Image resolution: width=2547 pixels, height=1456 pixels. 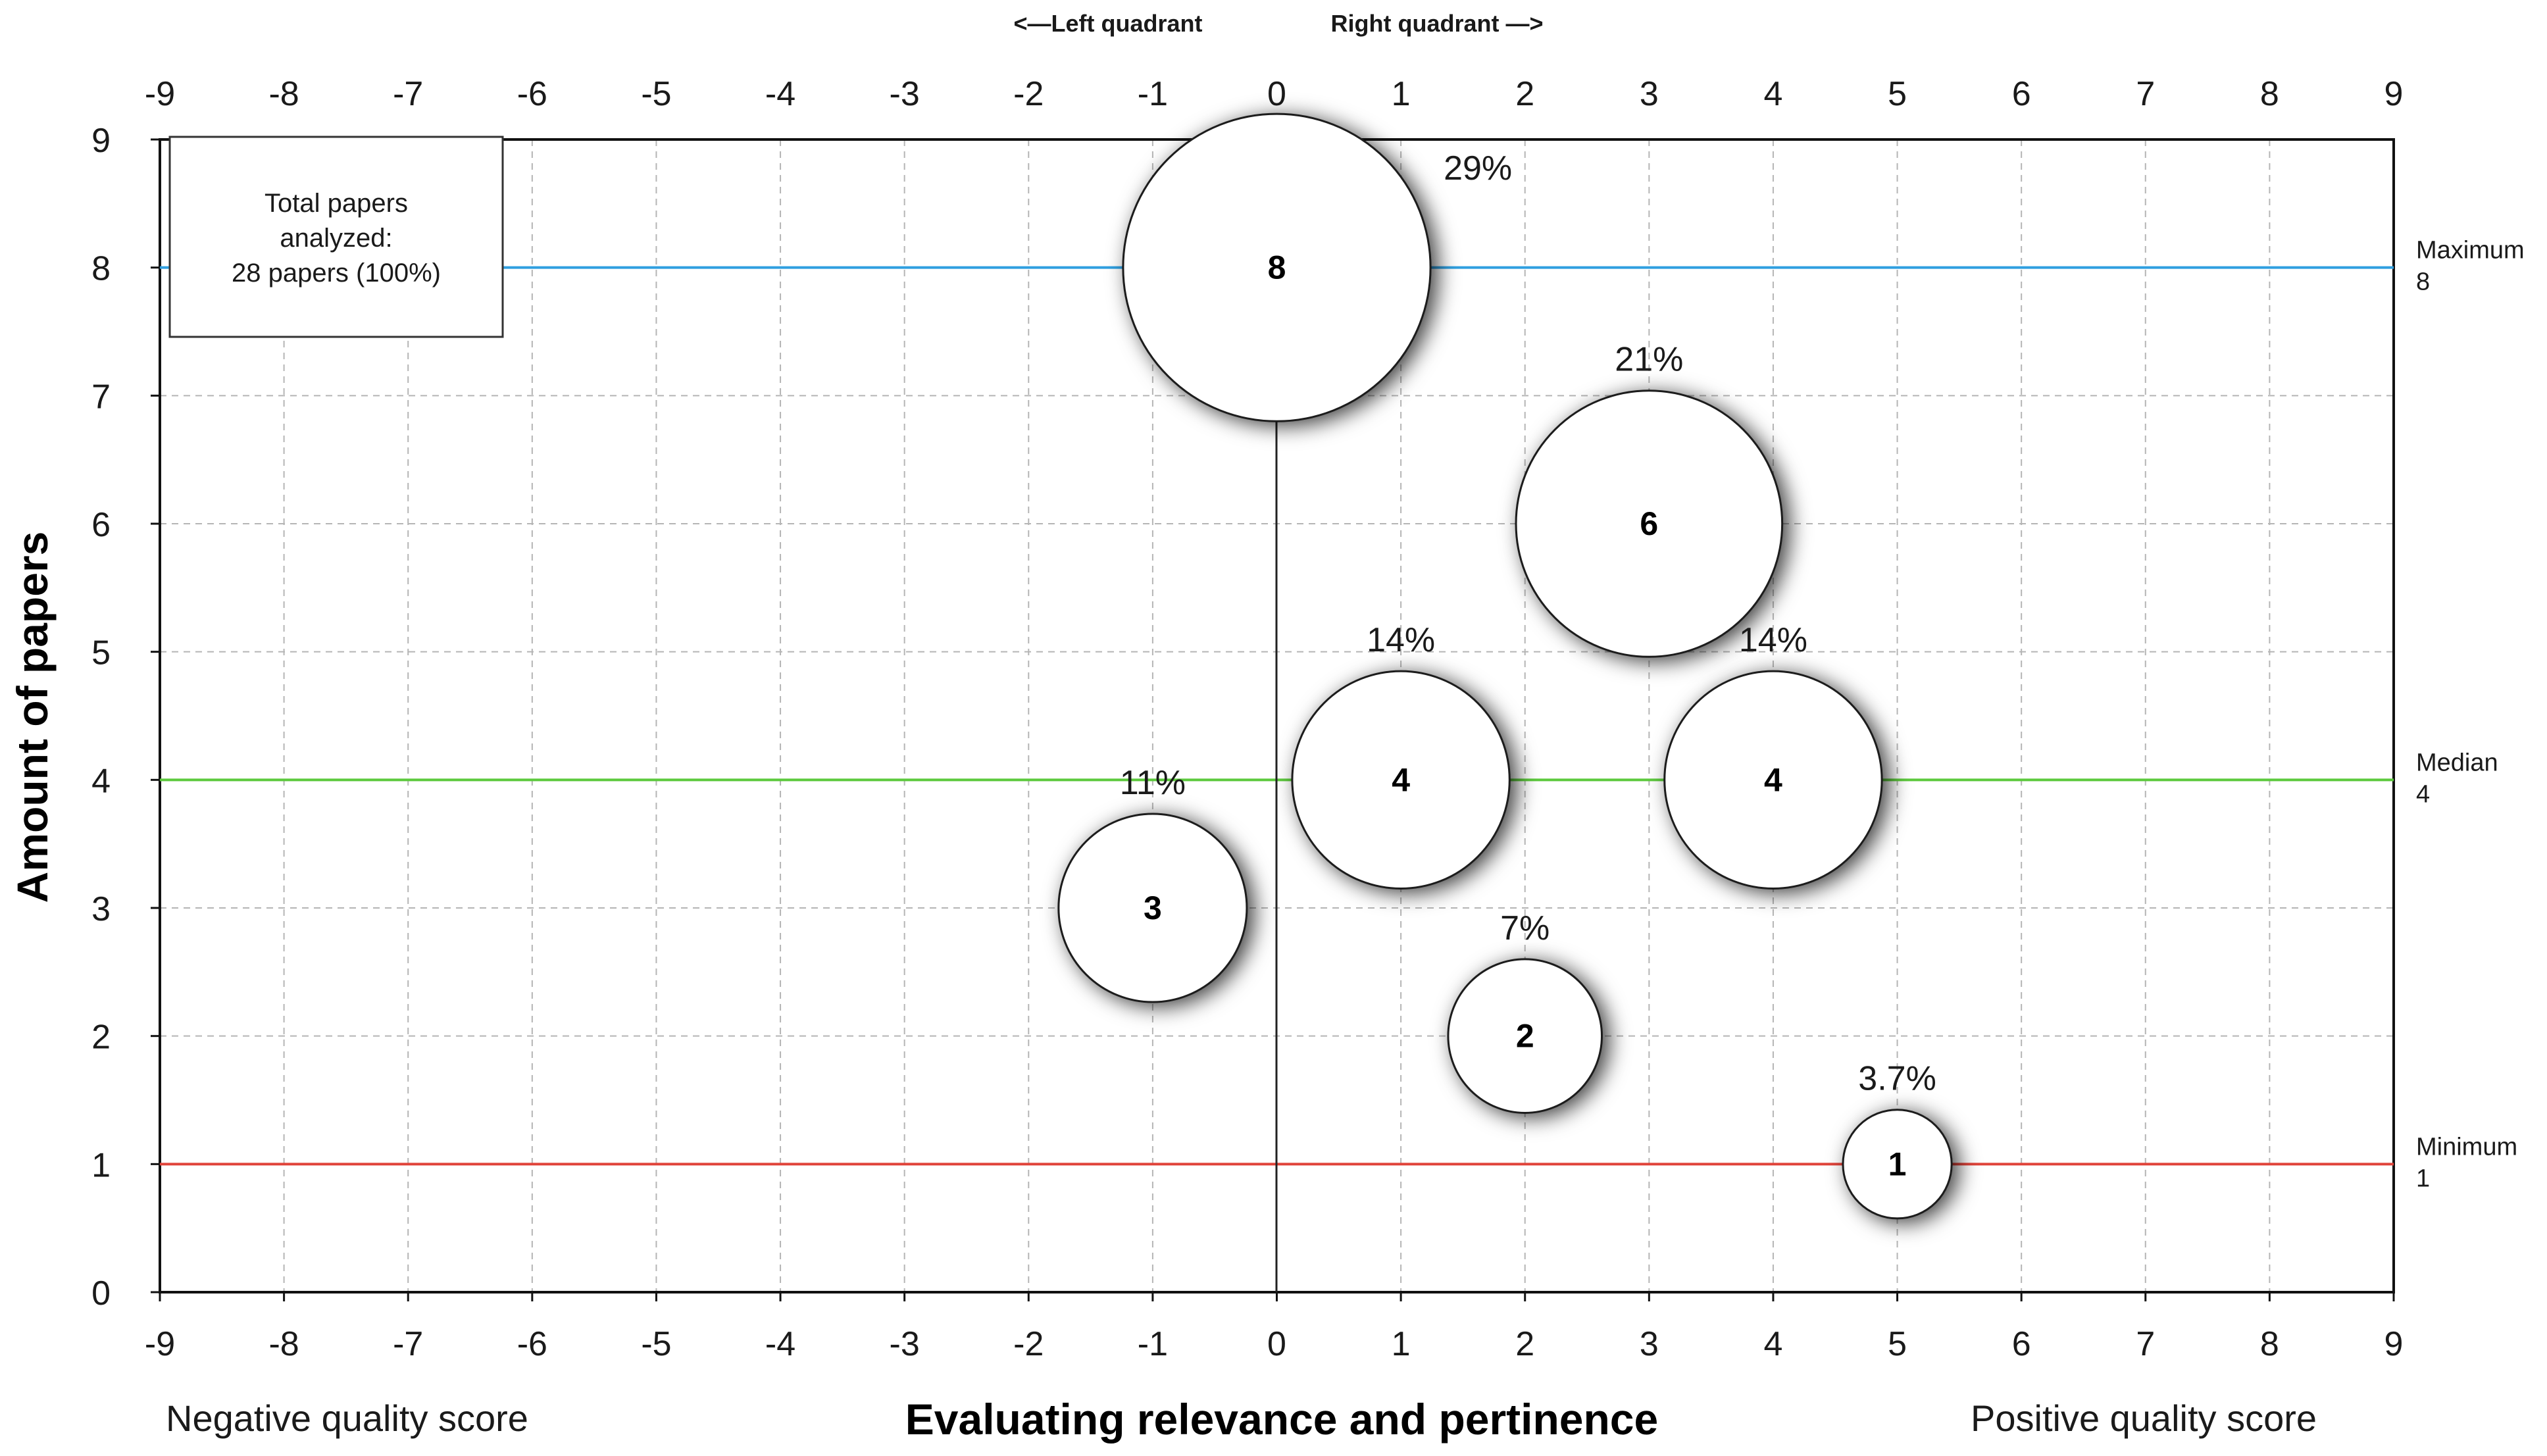 What do you see at coordinates (2423, 794) in the screenshot?
I see `median-value: 4` at bounding box center [2423, 794].